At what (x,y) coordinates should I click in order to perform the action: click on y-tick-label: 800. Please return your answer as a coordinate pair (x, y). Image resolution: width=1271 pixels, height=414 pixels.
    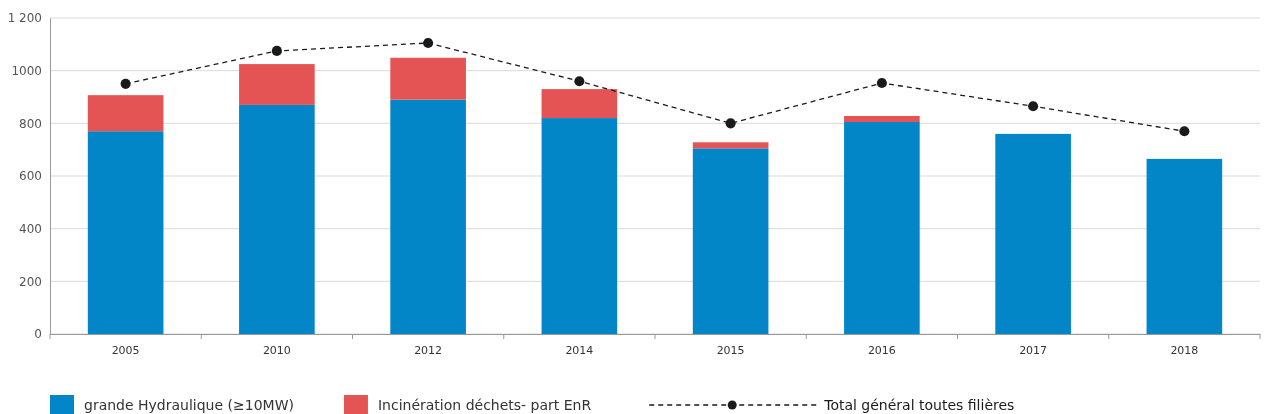
    Looking at the image, I should click on (30, 123).